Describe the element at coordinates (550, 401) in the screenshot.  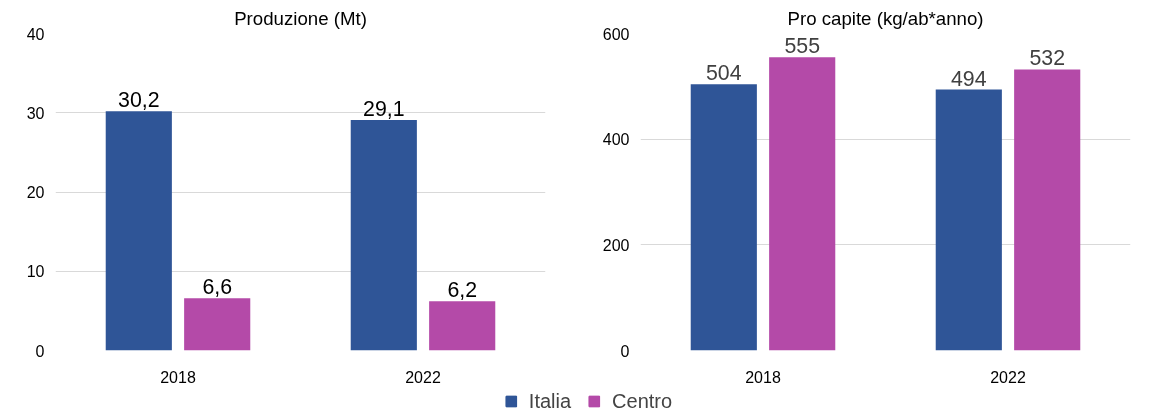
I see `legend-label: Italia` at that location.